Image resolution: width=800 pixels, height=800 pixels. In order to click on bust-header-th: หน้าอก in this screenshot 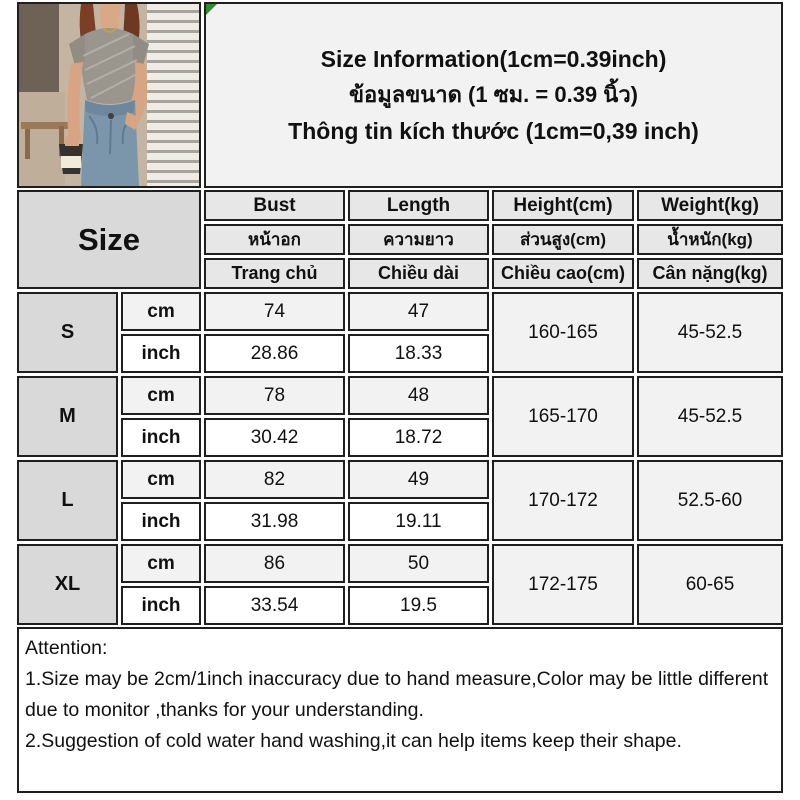, I will do `click(274, 239)`.